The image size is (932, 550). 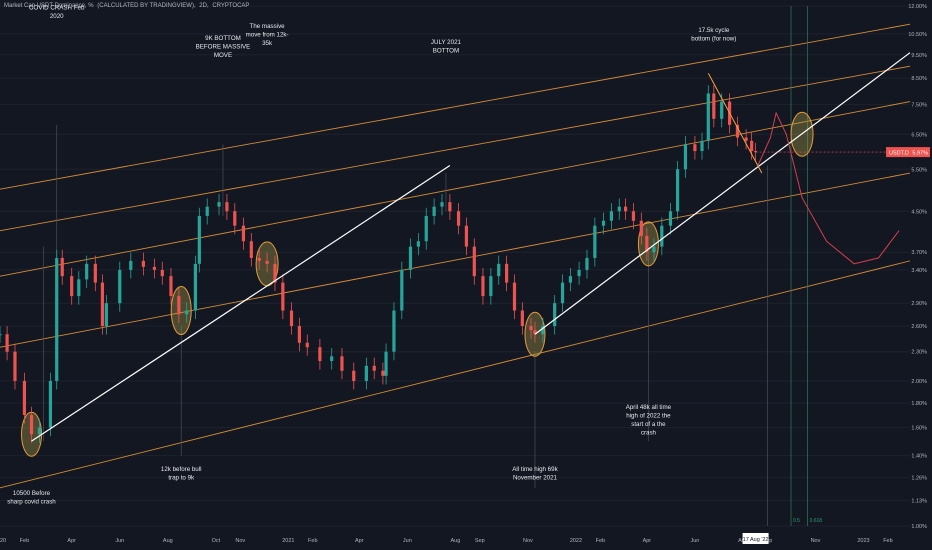 What do you see at coordinates (649, 407) in the screenshot?
I see `annotation-text: April 48k all time` at bounding box center [649, 407].